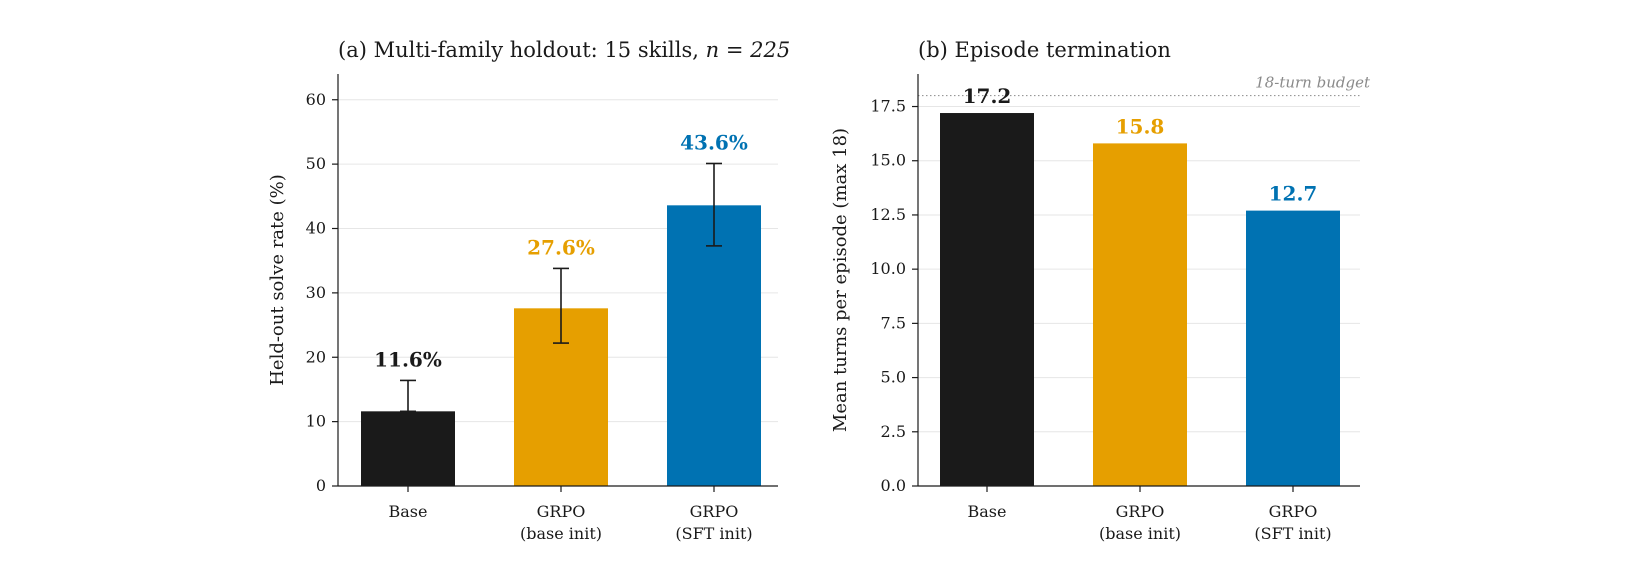 Image resolution: width=1648 pixels, height=564 pixels. Describe the element at coordinates (277, 280) in the screenshot. I see `y-axis-label: Held-out solve rate (%)` at that location.